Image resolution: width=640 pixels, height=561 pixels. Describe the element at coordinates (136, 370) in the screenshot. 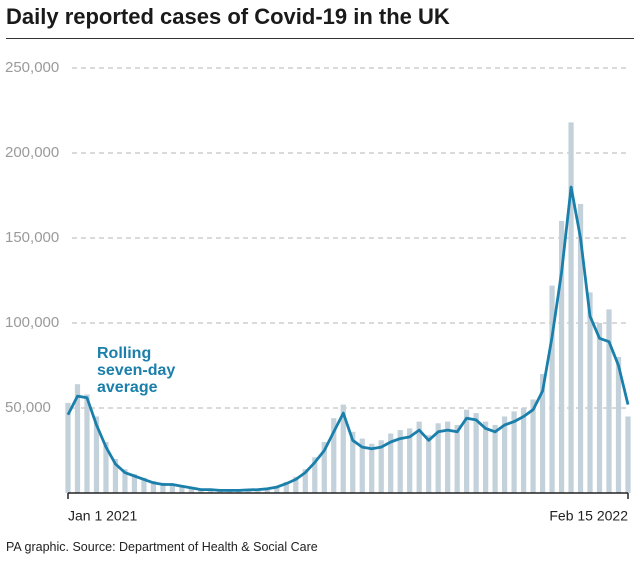

I see `line-label: Rolling seven-day average` at that location.